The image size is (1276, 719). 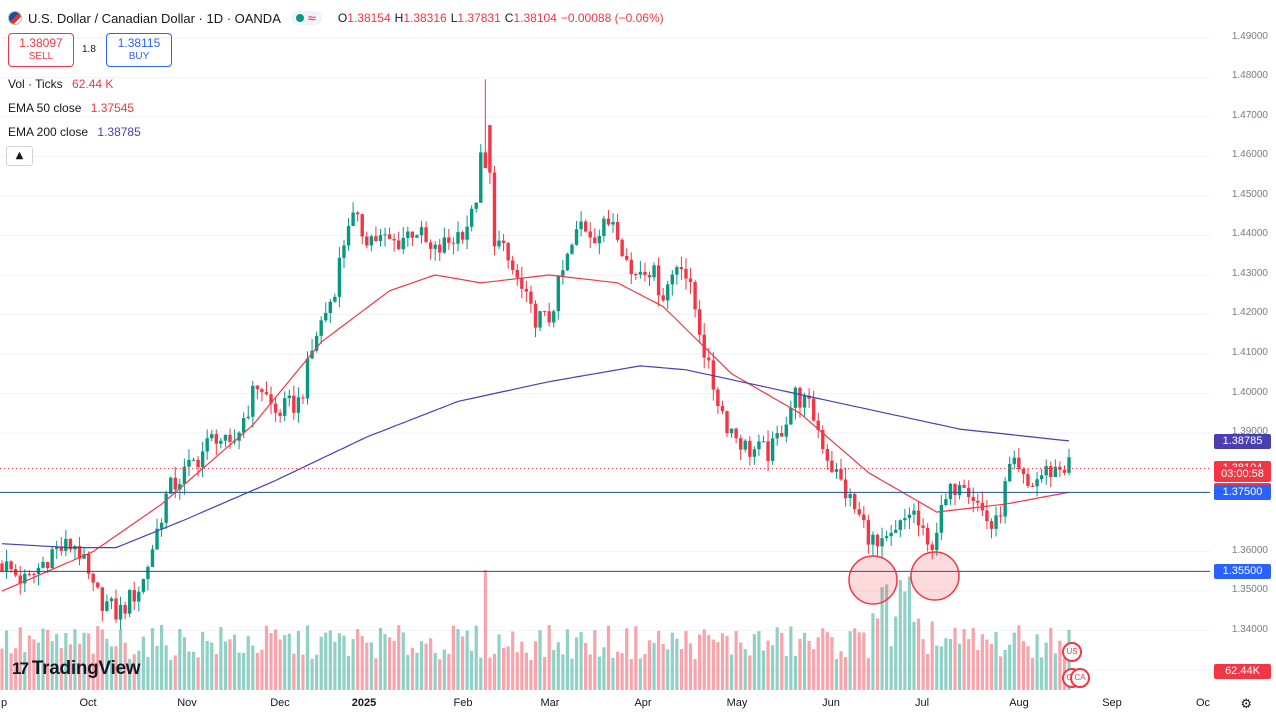 I want to click on highlight-circle, so click(x=873, y=580).